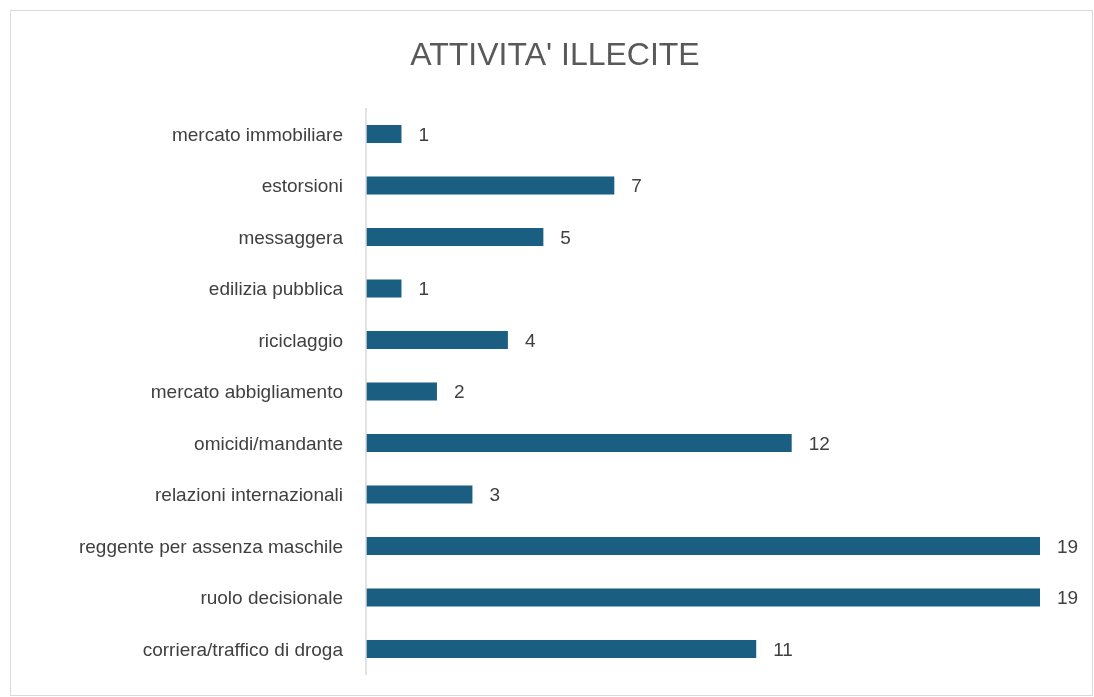  Describe the element at coordinates (249, 495) in the screenshot. I see `y-tick-label: relazioni internazionali` at that location.